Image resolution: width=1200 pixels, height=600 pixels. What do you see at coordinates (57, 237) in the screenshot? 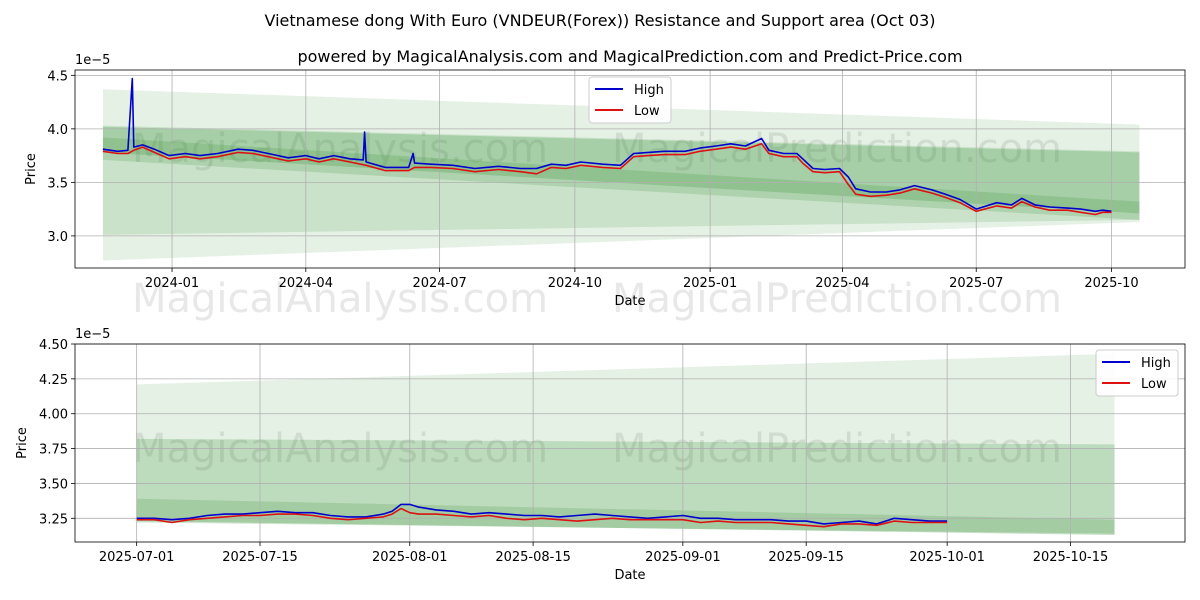
I see `y-tick-label: 3.0` at bounding box center [57, 237].